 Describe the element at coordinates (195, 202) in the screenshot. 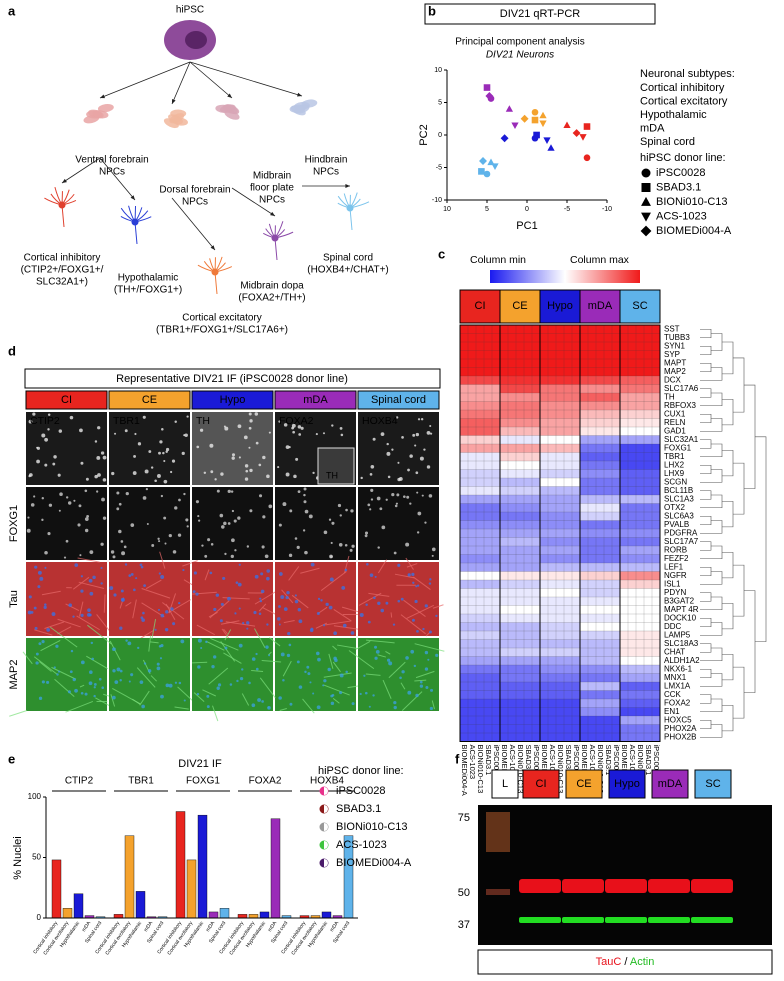

I see `progenitor-label: NPCs` at that location.